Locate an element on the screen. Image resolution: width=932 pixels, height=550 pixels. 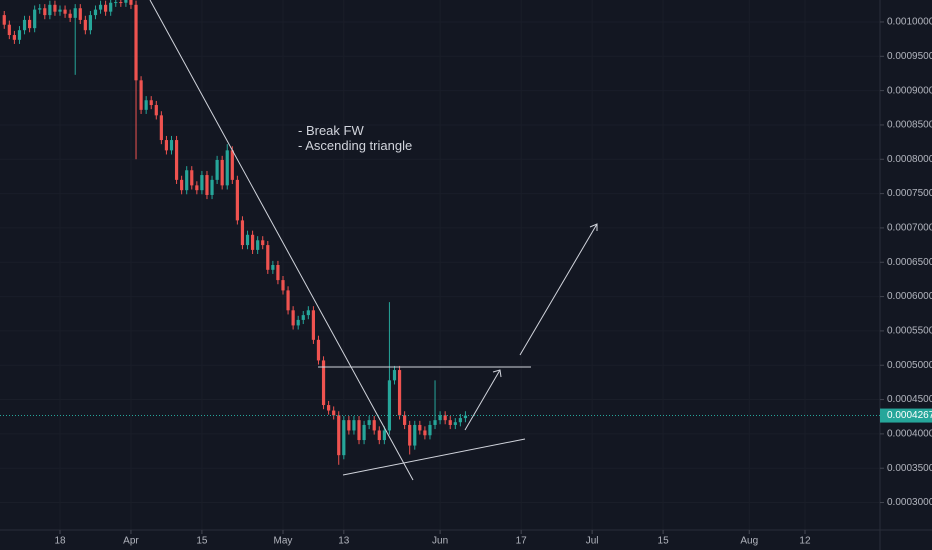
y-tick-label: 0.0010000 is located at coordinates (909, 22).